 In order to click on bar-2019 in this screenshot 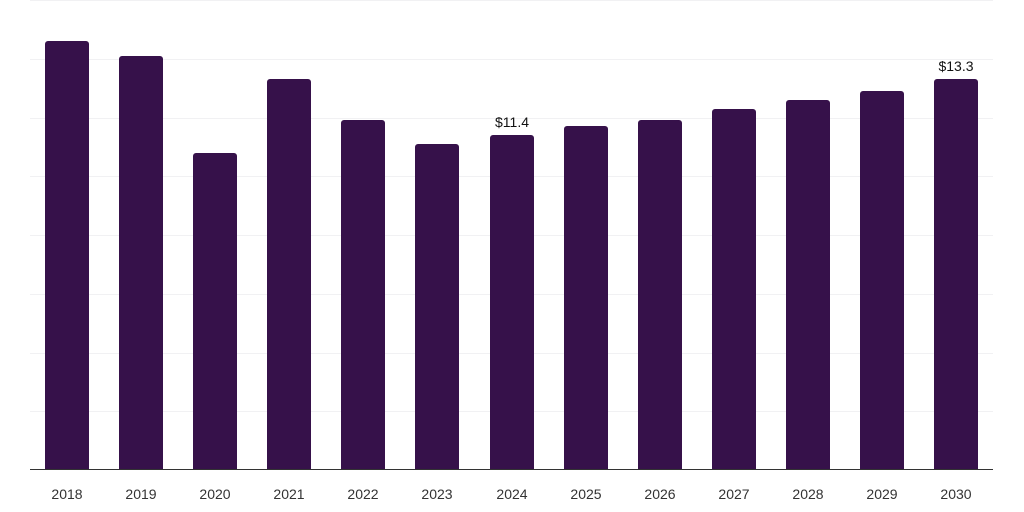, I will do `click(141, 263)`.